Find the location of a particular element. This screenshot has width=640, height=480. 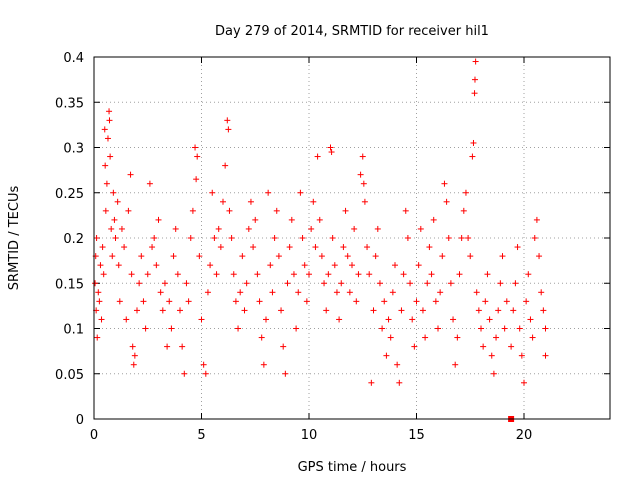

y-axis-label: SRMTID / TECUs is located at coordinates (14, 238).